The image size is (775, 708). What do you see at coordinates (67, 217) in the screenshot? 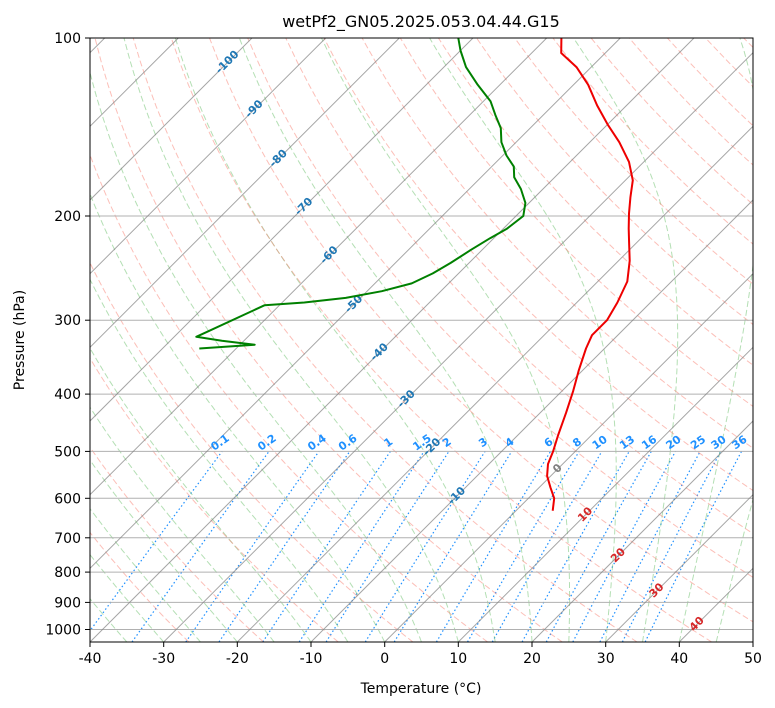
I see `y-tick-label: 200` at bounding box center [67, 217].